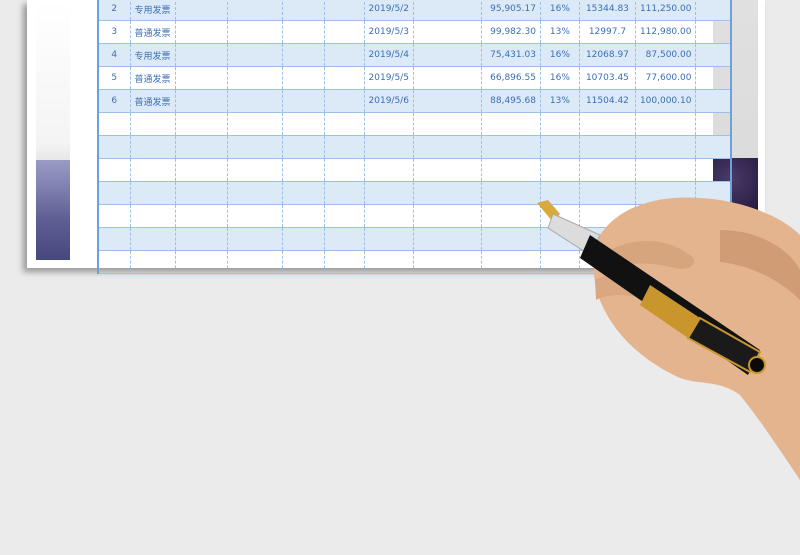 This screenshot has width=800, height=555. I want to click on cell-date: 2019/5/2, so click(388, 10).